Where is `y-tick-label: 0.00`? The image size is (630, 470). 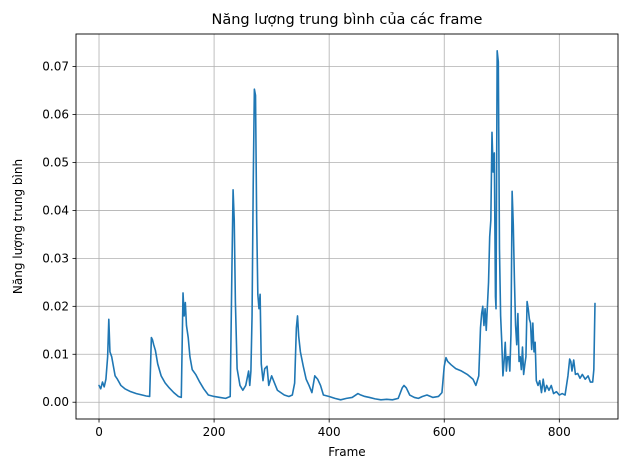
y-tick-label: 0.00 is located at coordinates (55, 402).